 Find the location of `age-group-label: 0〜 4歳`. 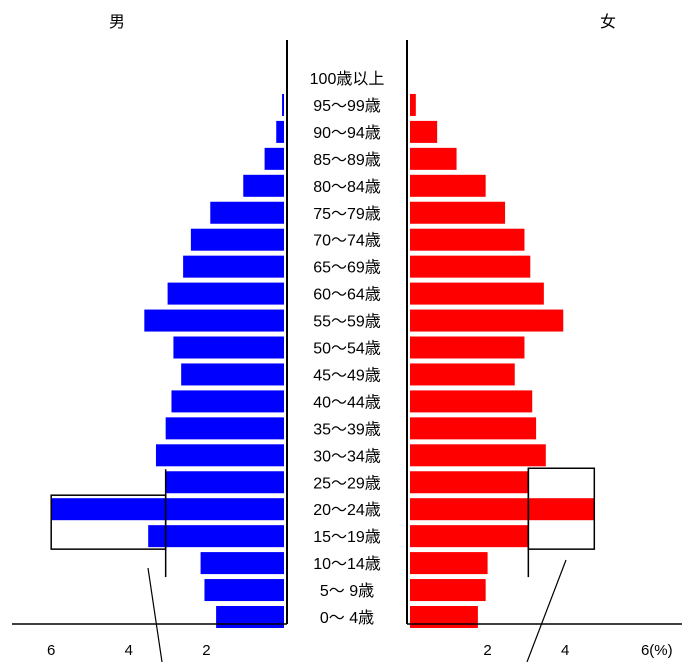

age-group-label: 0〜 4歳 is located at coordinates (347, 618).